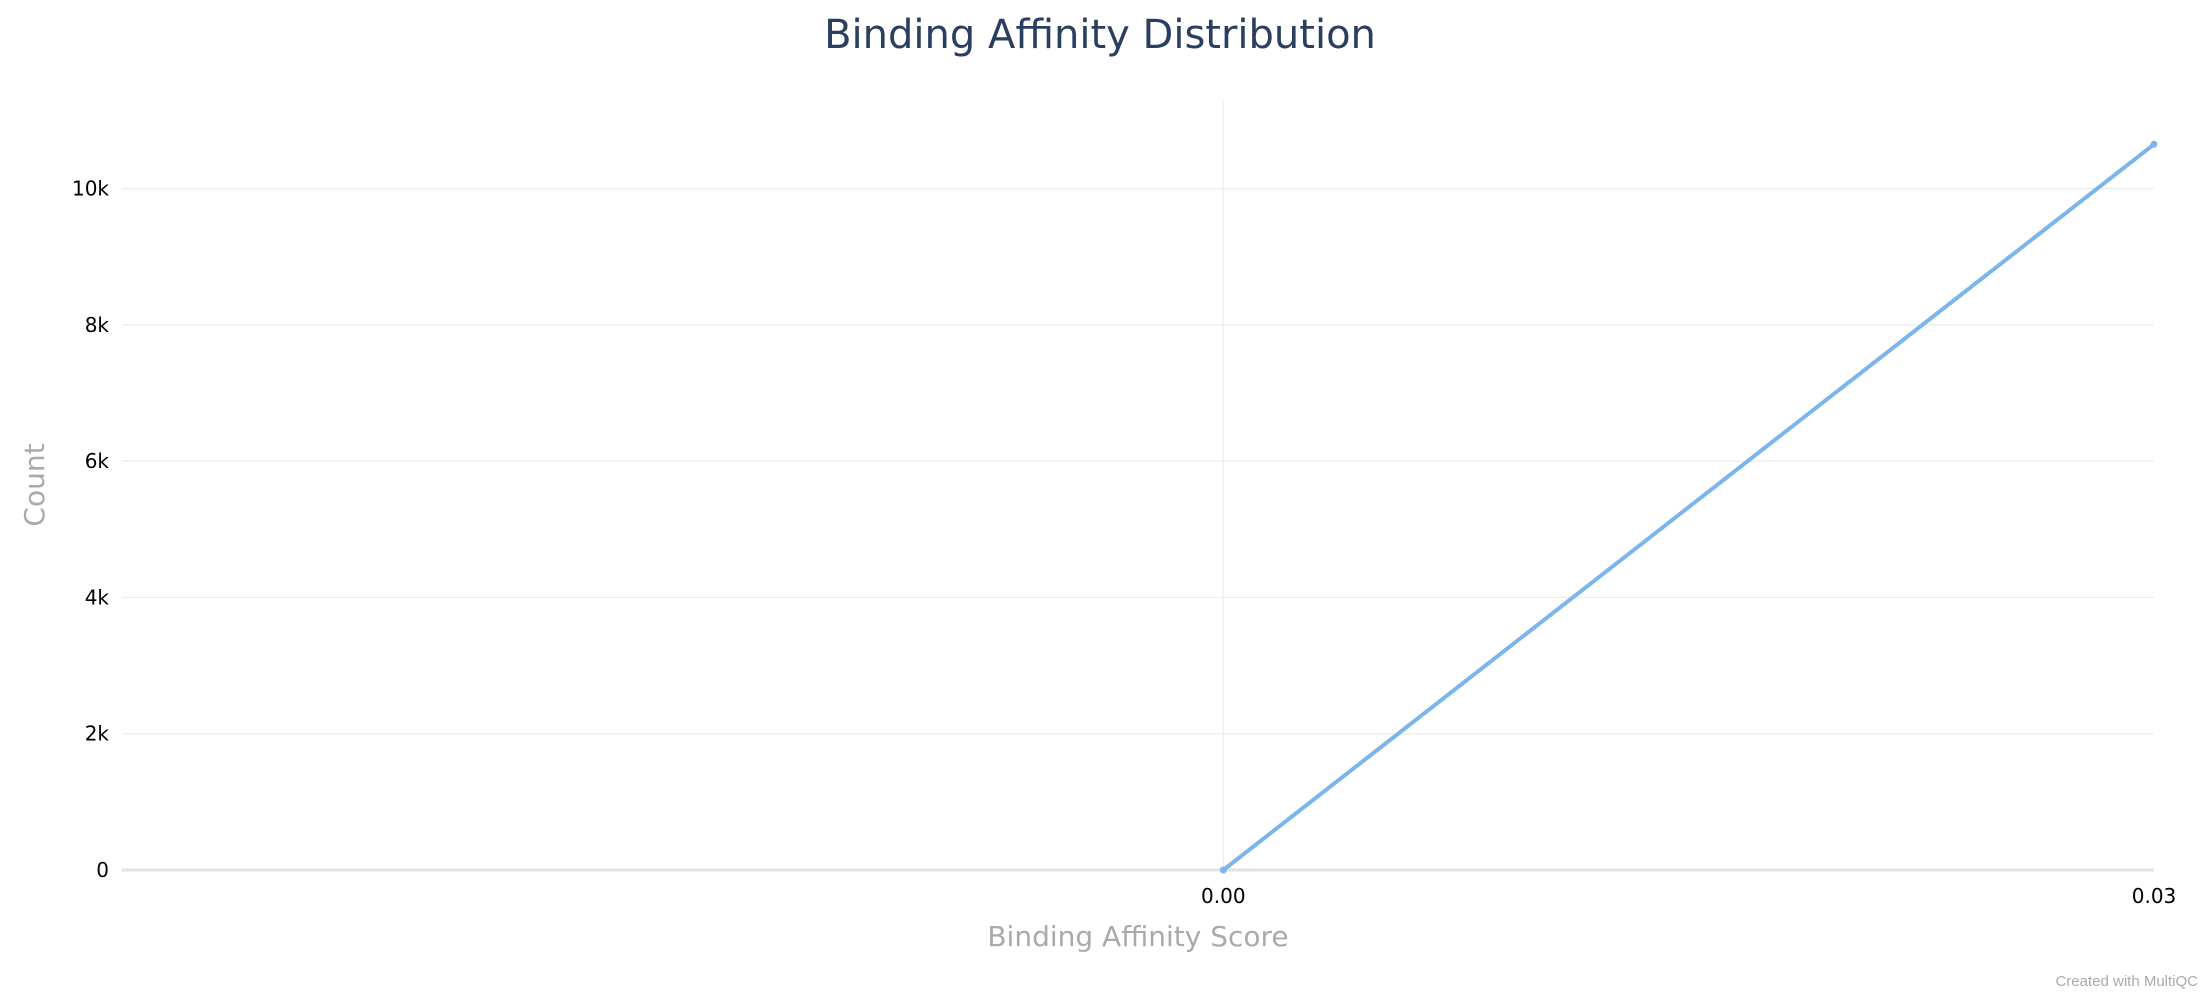  I want to click on y-tick-label: 8k, so click(97, 325).